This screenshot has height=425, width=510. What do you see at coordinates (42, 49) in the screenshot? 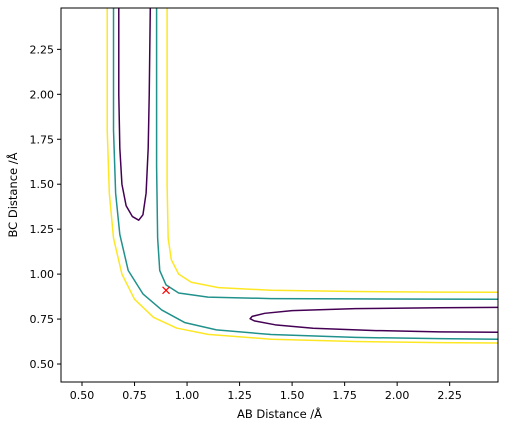
I see `y-tick-label: 2.25` at bounding box center [42, 49].